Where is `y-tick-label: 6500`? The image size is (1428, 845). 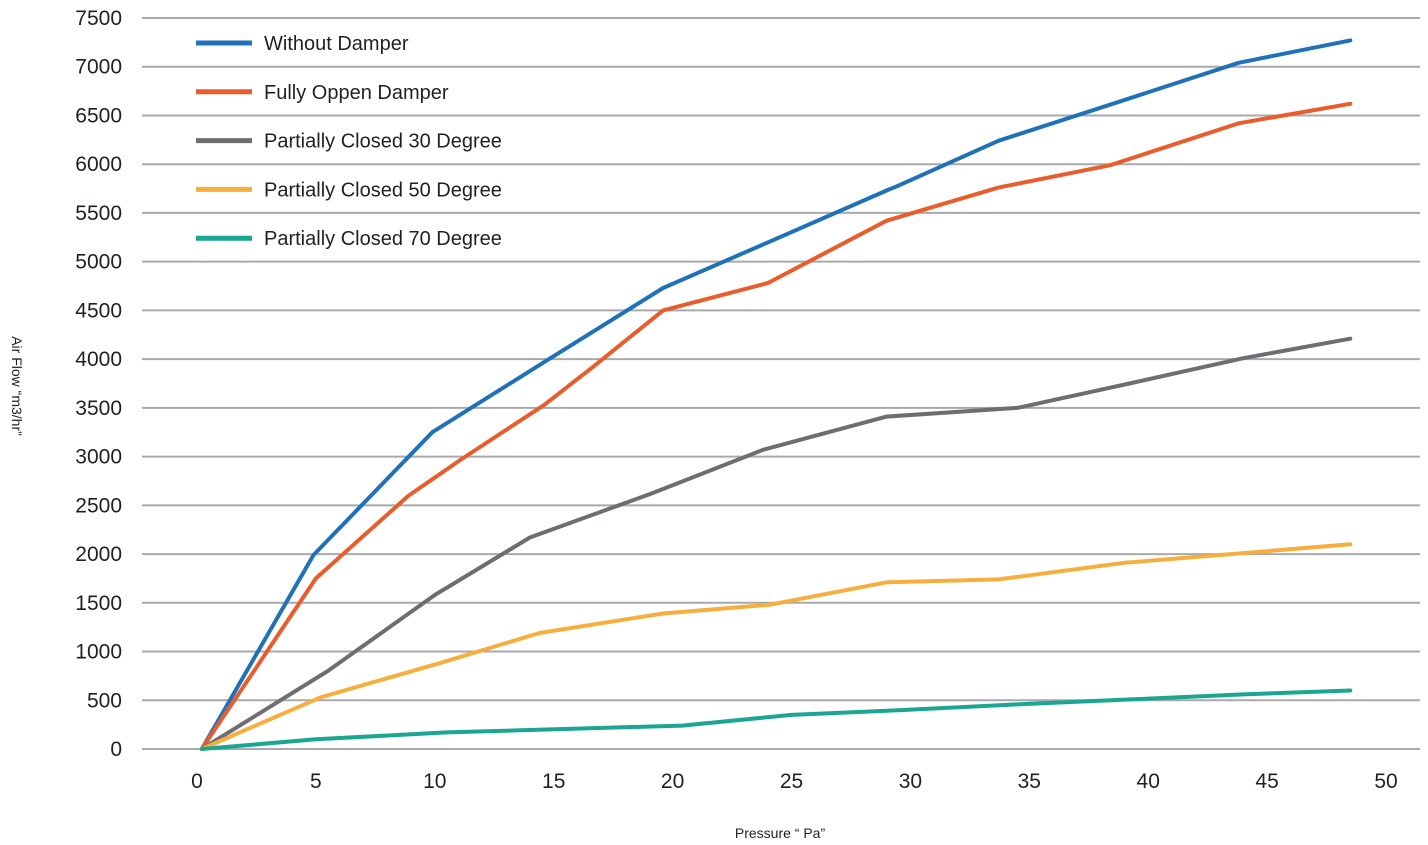 y-tick-label: 6500 is located at coordinates (98, 115).